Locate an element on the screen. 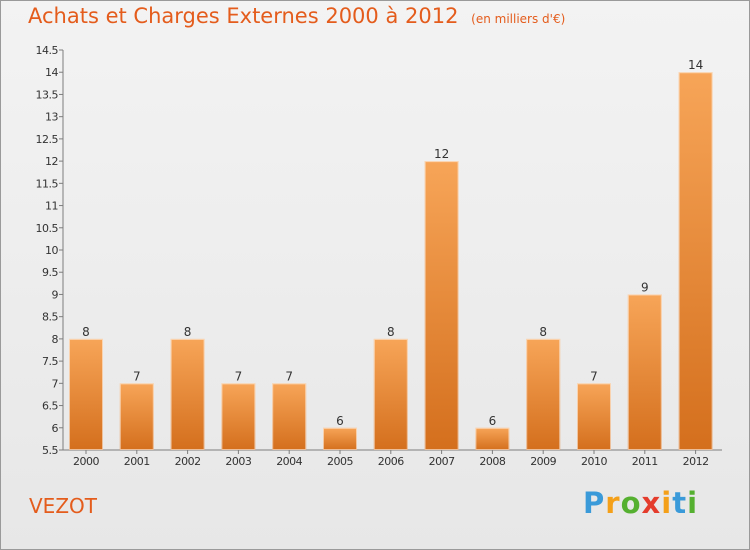 This screenshot has width=750, height=550. logo-letter: o is located at coordinates (631, 503).